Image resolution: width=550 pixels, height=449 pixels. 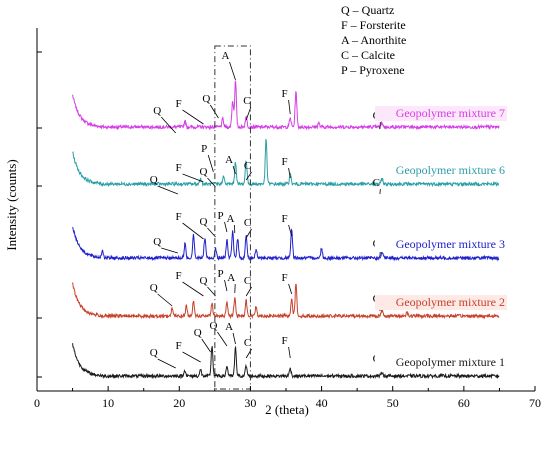 What do you see at coordinates (108, 403) in the screenshot?
I see `x-tick-label: 10` at bounding box center [108, 403].